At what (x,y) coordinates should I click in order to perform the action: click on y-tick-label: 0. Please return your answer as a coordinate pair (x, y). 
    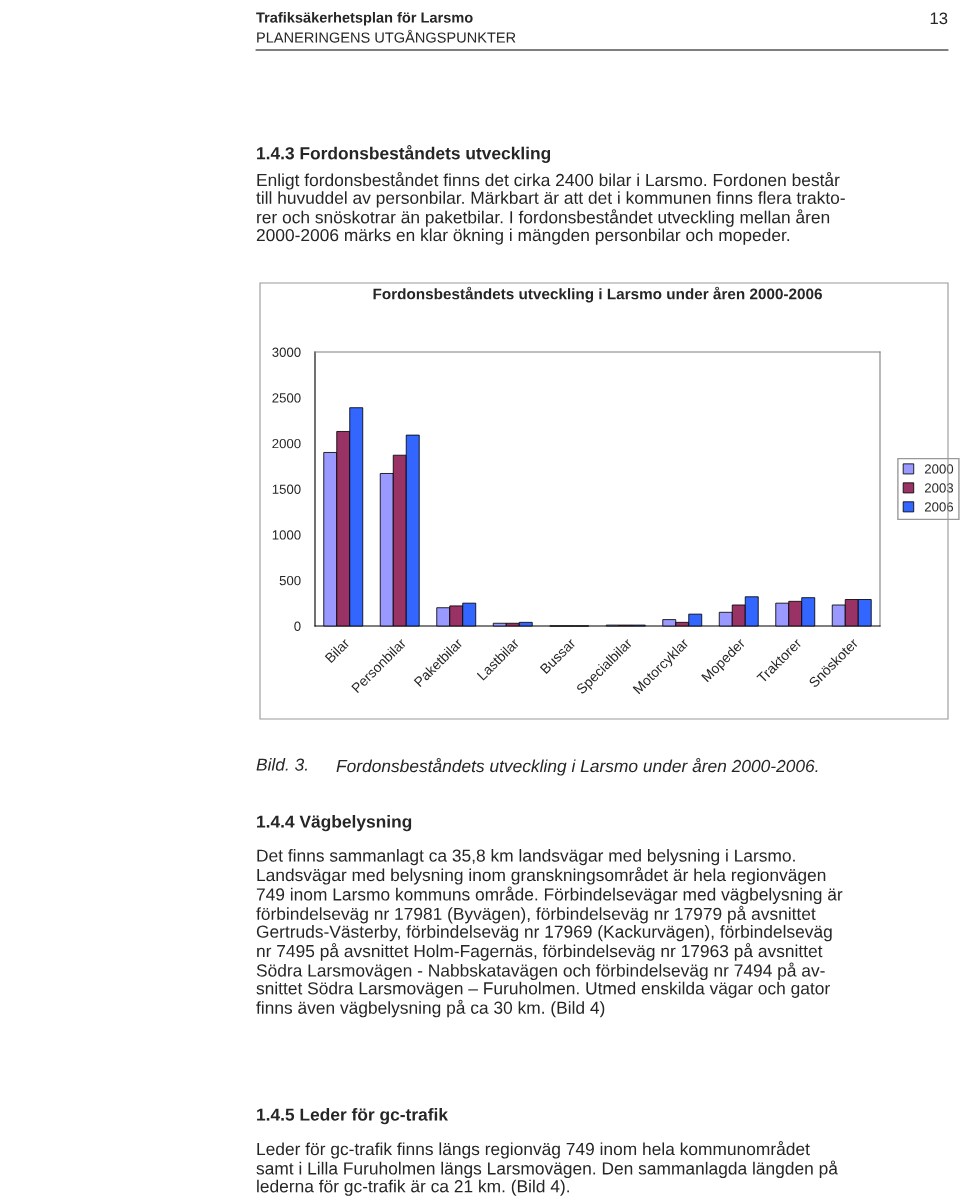
    Looking at the image, I should click on (297, 626).